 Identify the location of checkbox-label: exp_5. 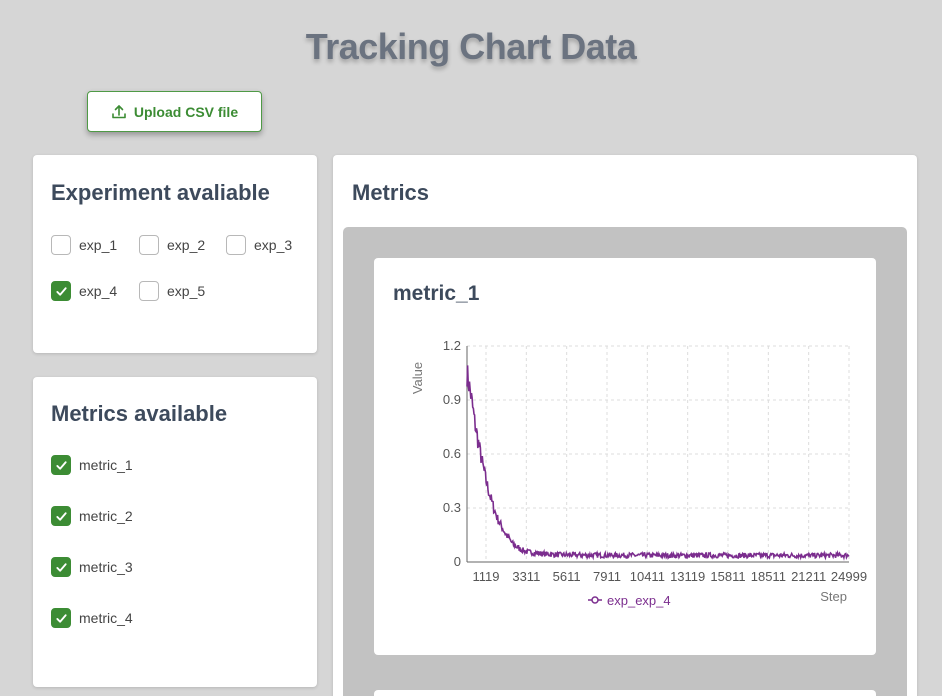
(186, 291).